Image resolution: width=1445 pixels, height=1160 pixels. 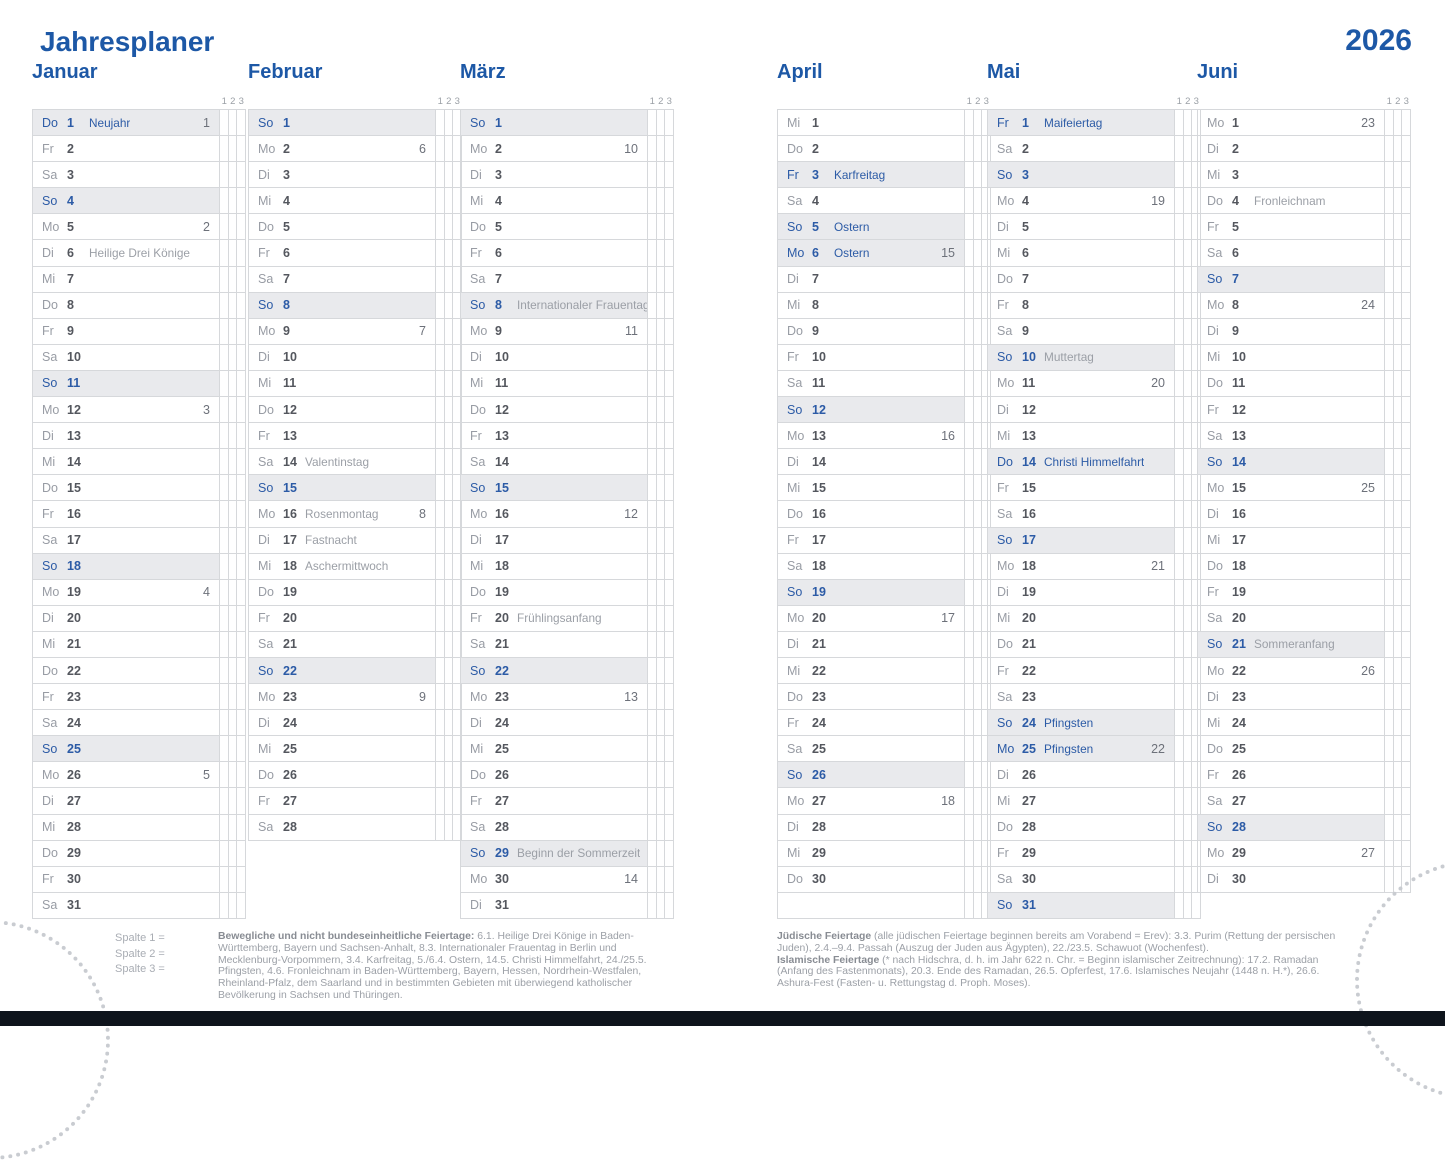 I want to click on day-row: Fr 5, so click(x=1304, y=227).